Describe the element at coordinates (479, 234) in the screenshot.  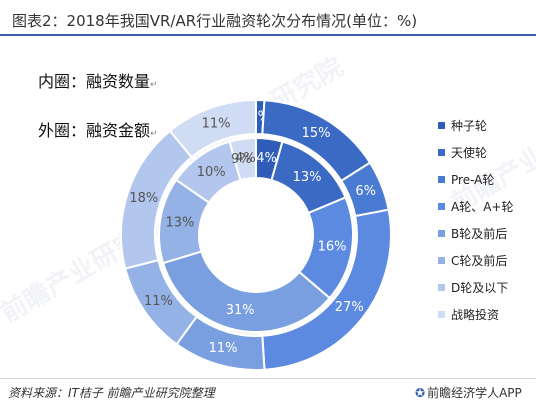
I see `legend-label: B轮及前后` at that location.